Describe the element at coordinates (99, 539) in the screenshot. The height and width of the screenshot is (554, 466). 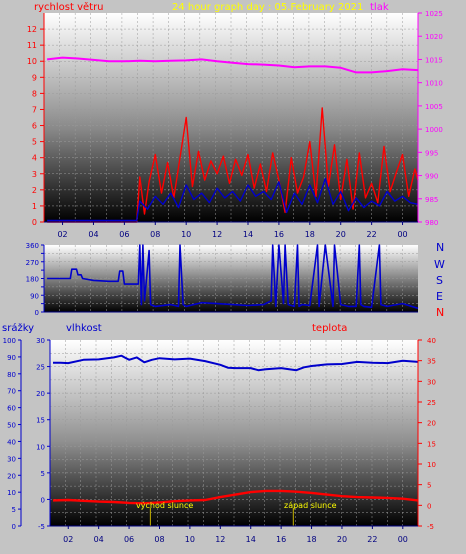
I see `x-tick-label: 04` at that location.